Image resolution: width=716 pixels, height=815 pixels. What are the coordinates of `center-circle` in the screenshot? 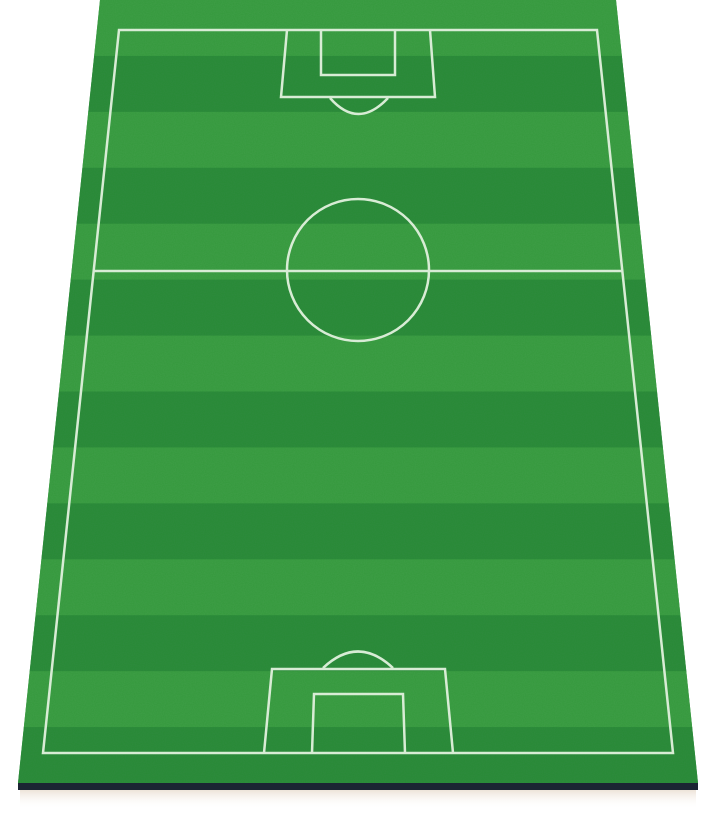 It's located at (358, 270).